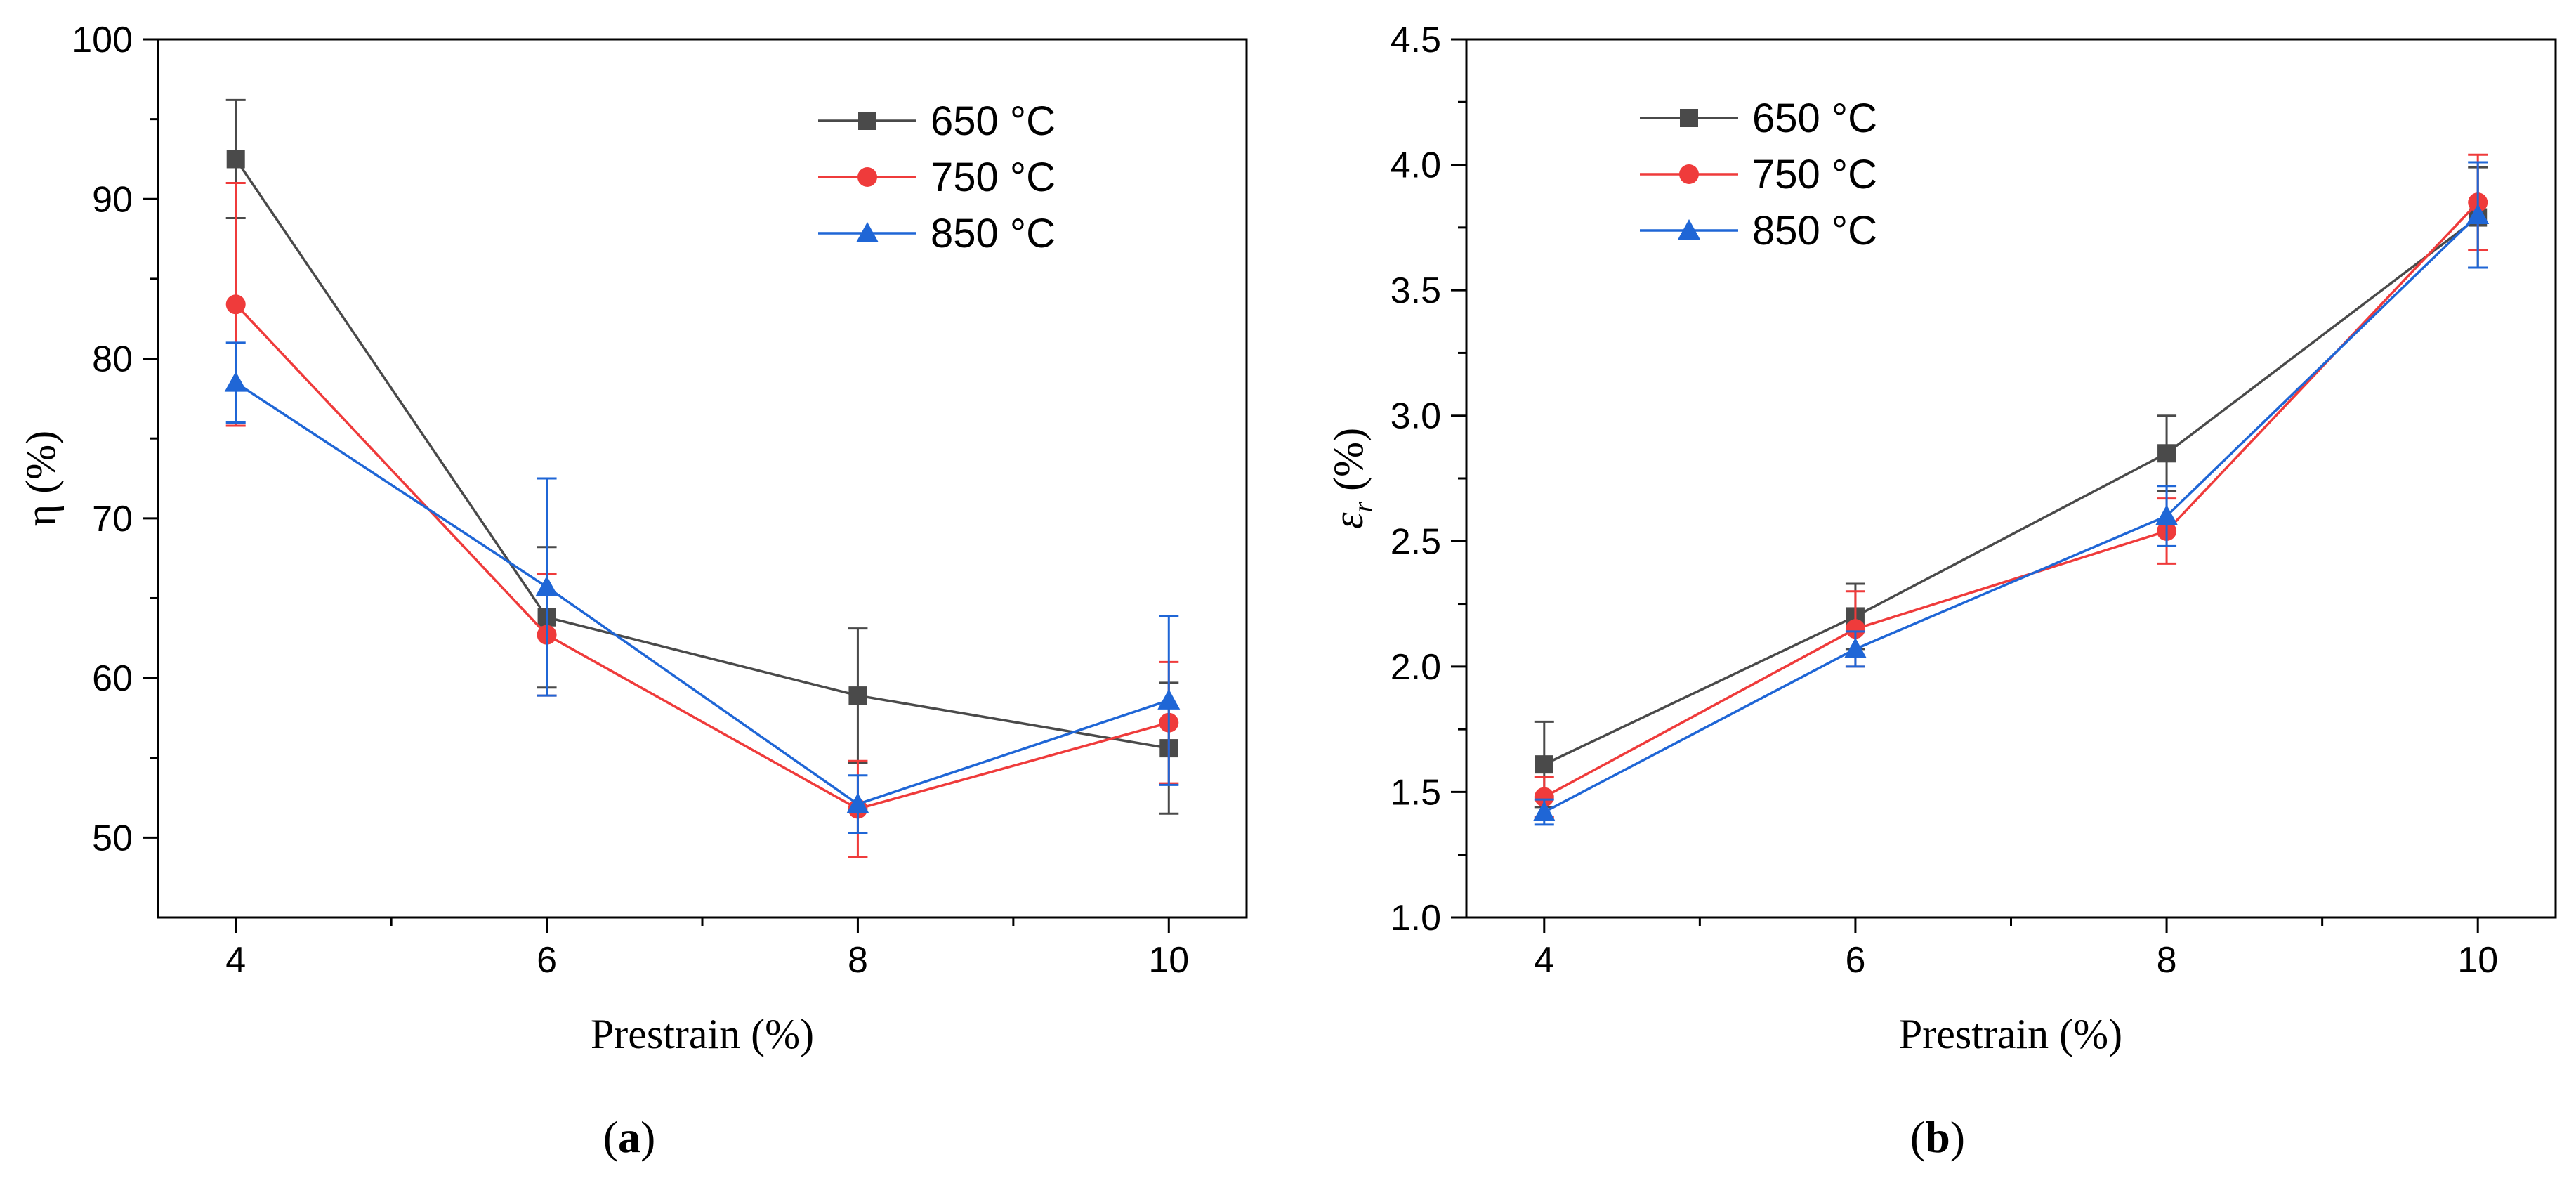 This screenshot has width=2576, height=1183. What do you see at coordinates (610, 1137) in the screenshot?
I see `caption-open-a: (` at bounding box center [610, 1137].